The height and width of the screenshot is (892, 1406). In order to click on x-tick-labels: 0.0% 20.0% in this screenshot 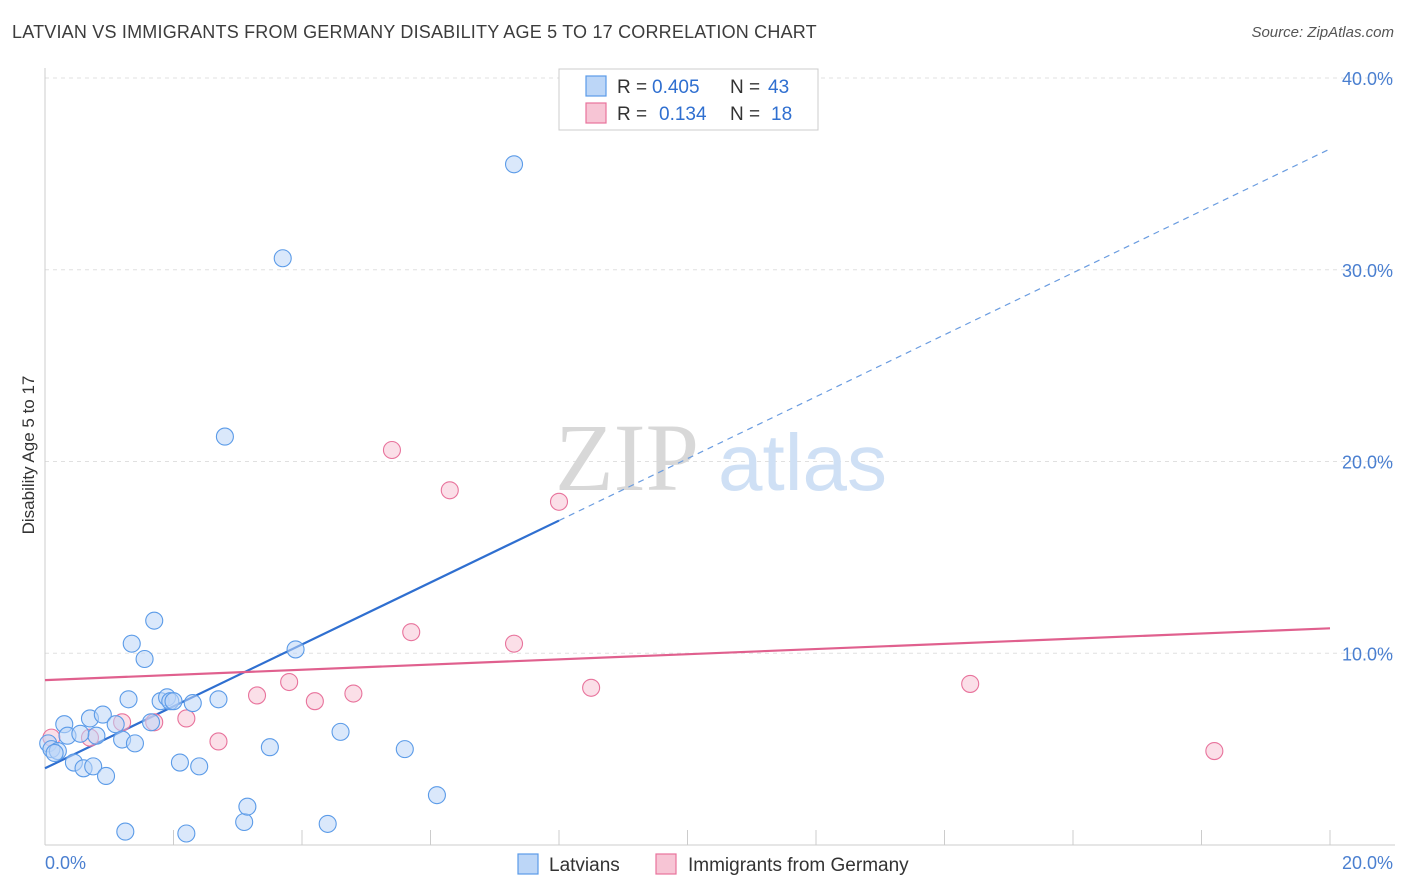, I will do `click(719, 863)`.